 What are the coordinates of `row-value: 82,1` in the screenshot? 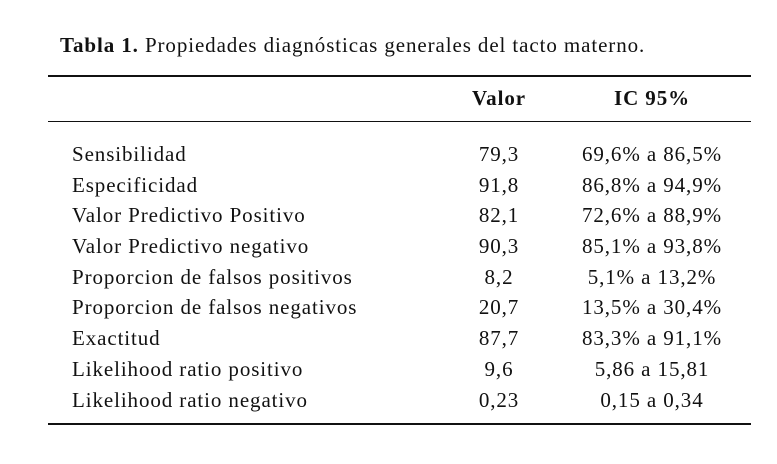 It's located at (499, 215).